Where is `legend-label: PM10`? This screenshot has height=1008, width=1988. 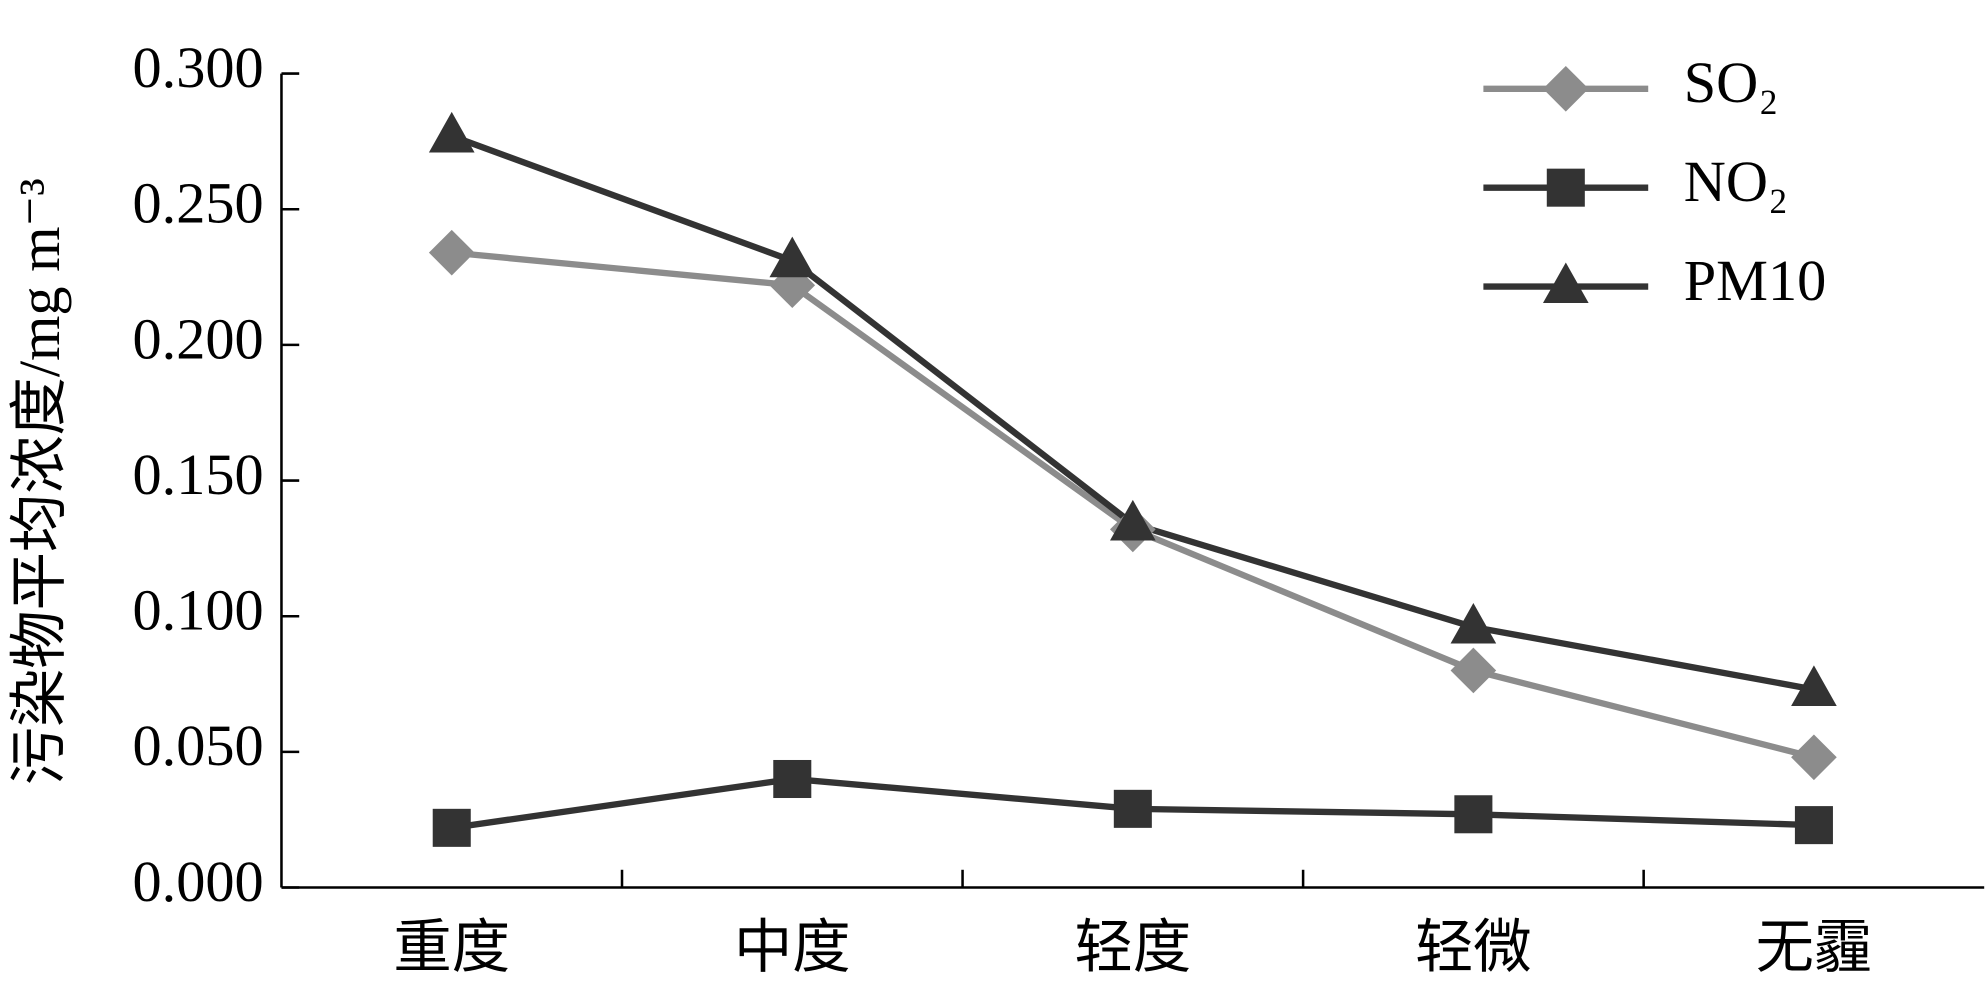
legend-label: PM10 is located at coordinates (1755, 280).